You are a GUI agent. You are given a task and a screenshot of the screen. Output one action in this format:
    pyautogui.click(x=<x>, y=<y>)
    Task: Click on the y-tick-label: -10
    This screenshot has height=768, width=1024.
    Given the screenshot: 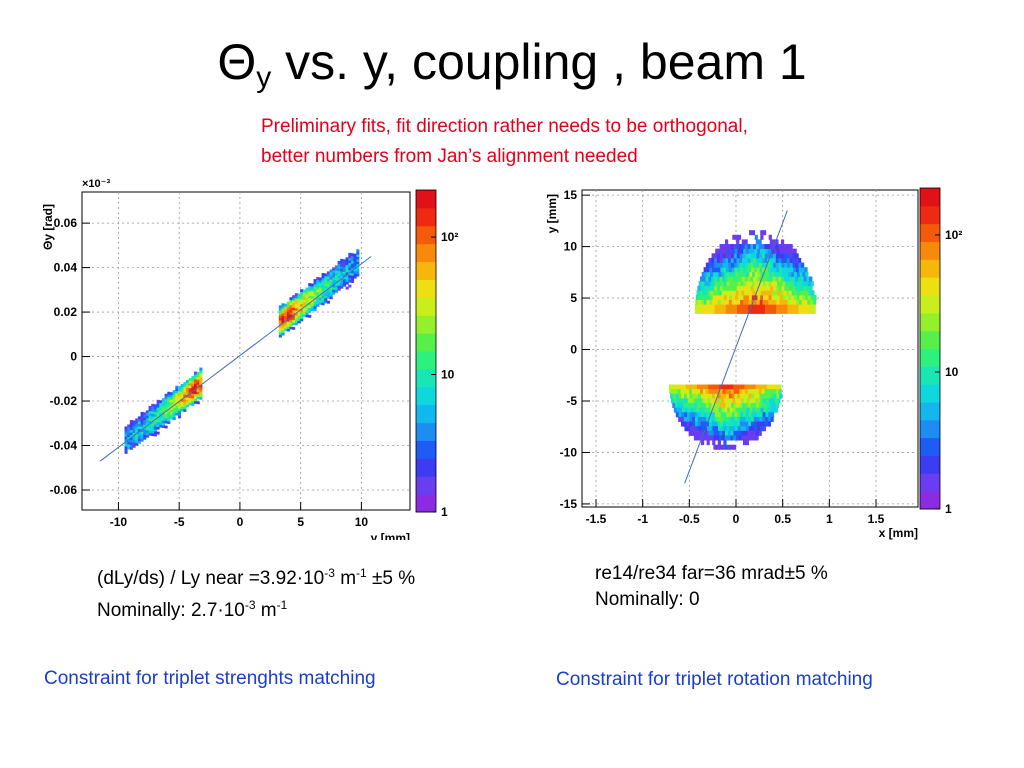 What is the action you would take?
    pyautogui.click(x=569, y=452)
    